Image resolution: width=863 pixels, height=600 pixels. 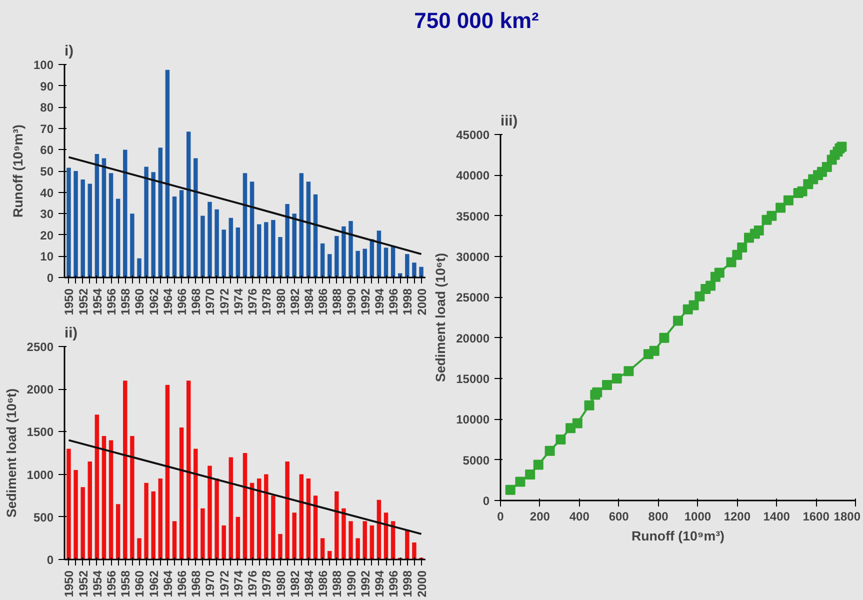 I want to click on x-tick-label: 1998, so click(x=407, y=302).